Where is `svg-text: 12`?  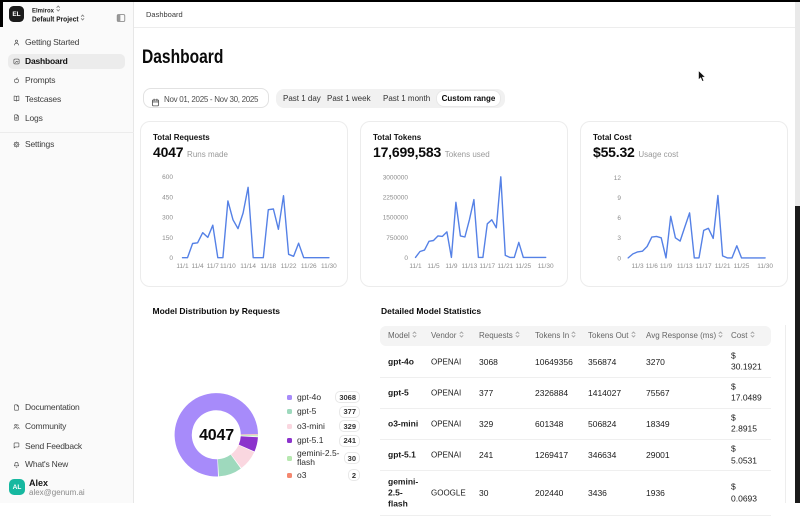
svg-text: 12 is located at coordinates (618, 178).